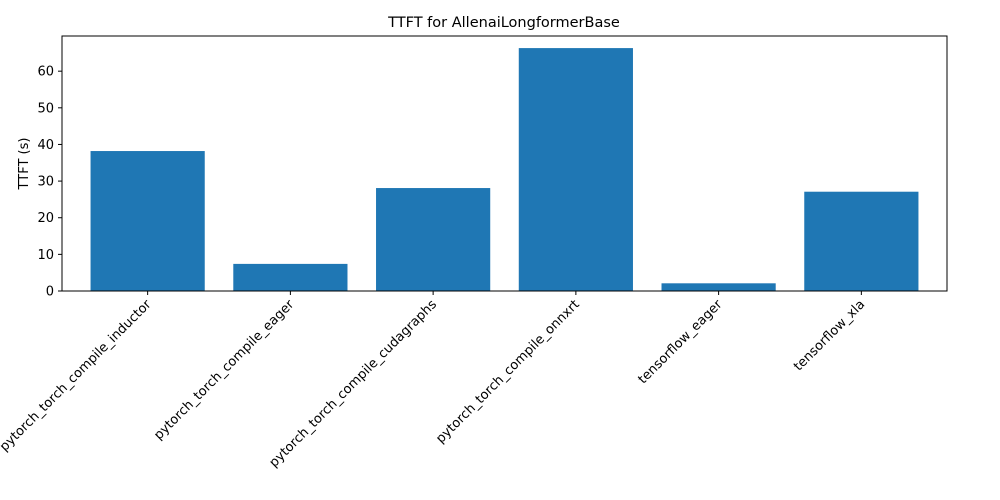 This screenshot has width=1000, height=500. I want to click on x-tick-label: pytorch_torch_compile_eager, so click(224, 370).